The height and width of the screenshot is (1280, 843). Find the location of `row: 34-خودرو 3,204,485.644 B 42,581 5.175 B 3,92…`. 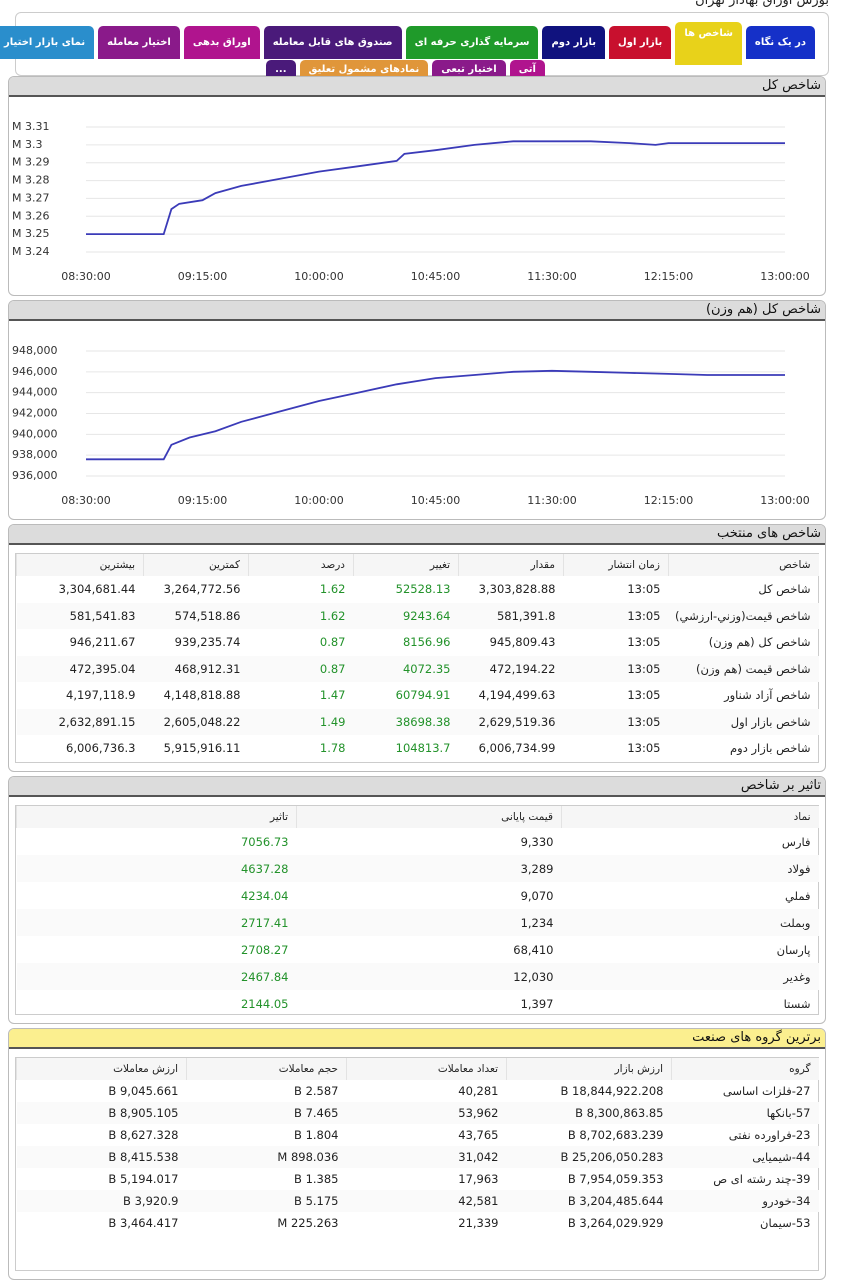

row: 34-خودرو 3,204,485.644 B 42,581 5.175 B 3,92… is located at coordinates (417, 1201).